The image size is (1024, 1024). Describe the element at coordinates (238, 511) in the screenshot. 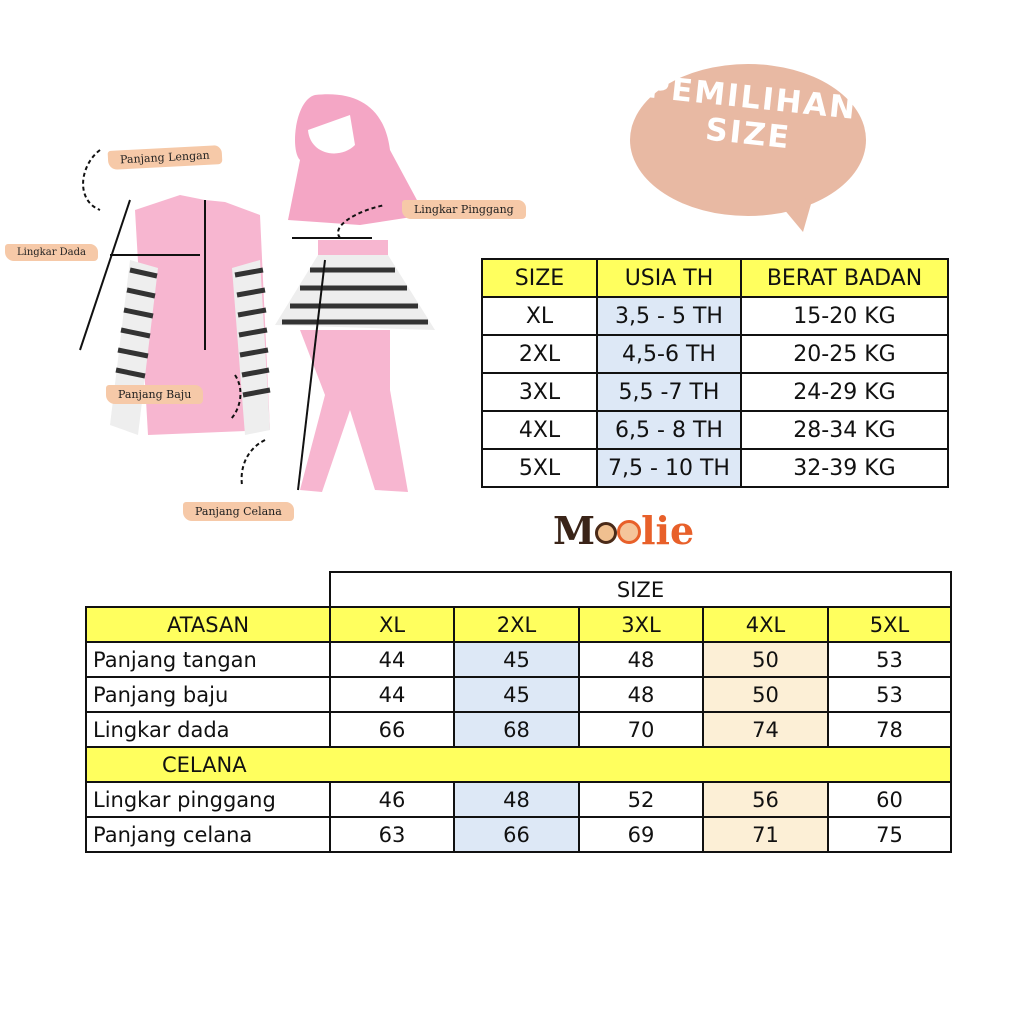

I see `label-panjang-celana: Panjang Celana` at that location.